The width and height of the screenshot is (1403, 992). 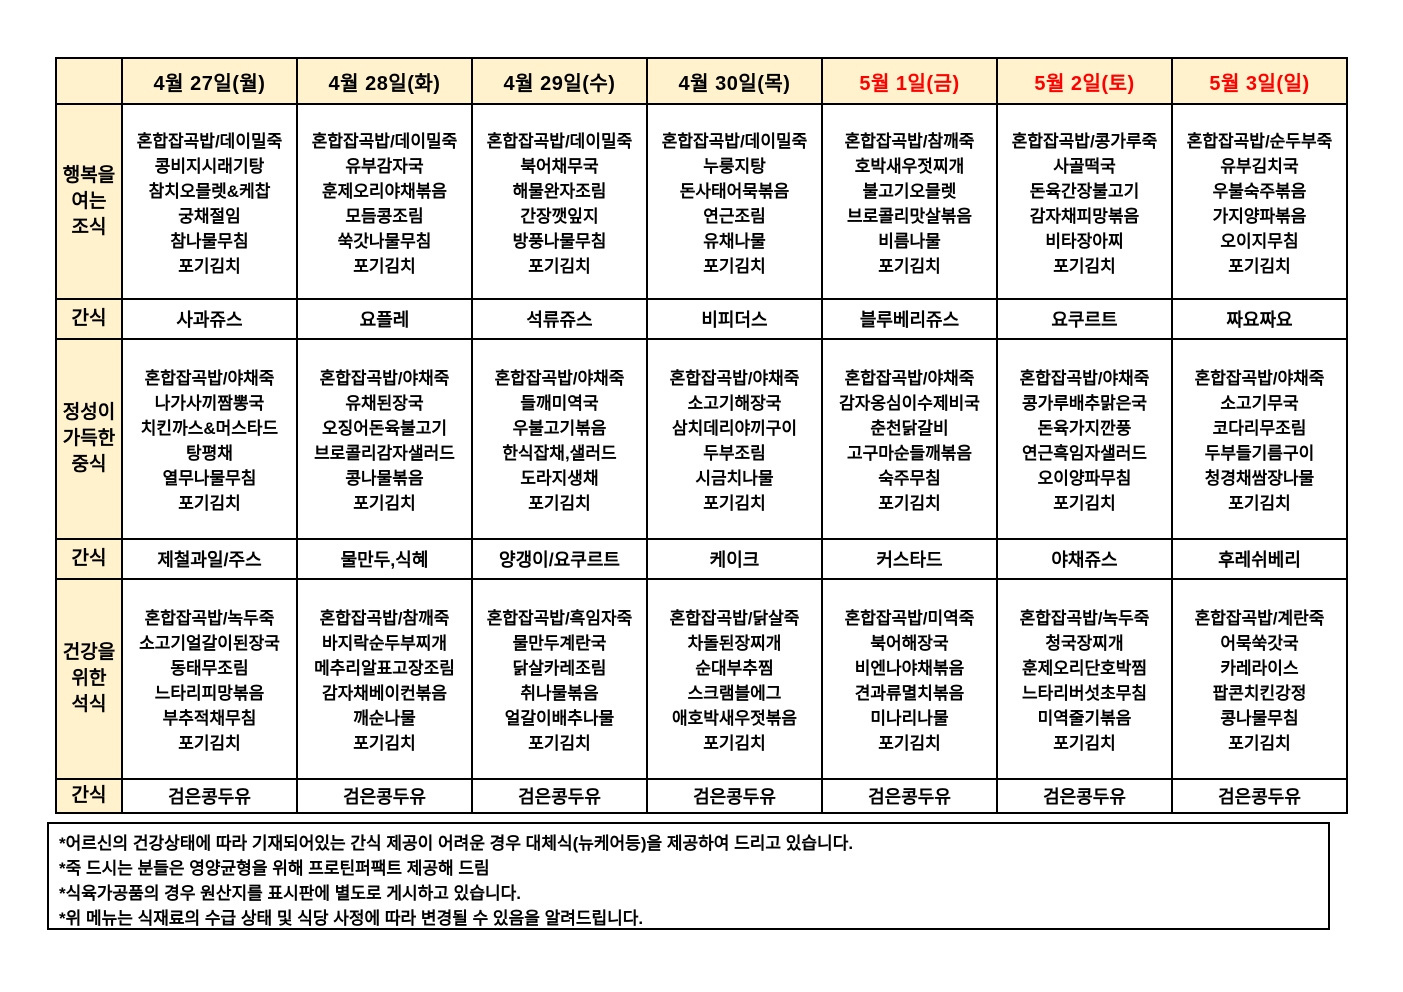 I want to click on menu-item: 연근조림, so click(x=734, y=216).